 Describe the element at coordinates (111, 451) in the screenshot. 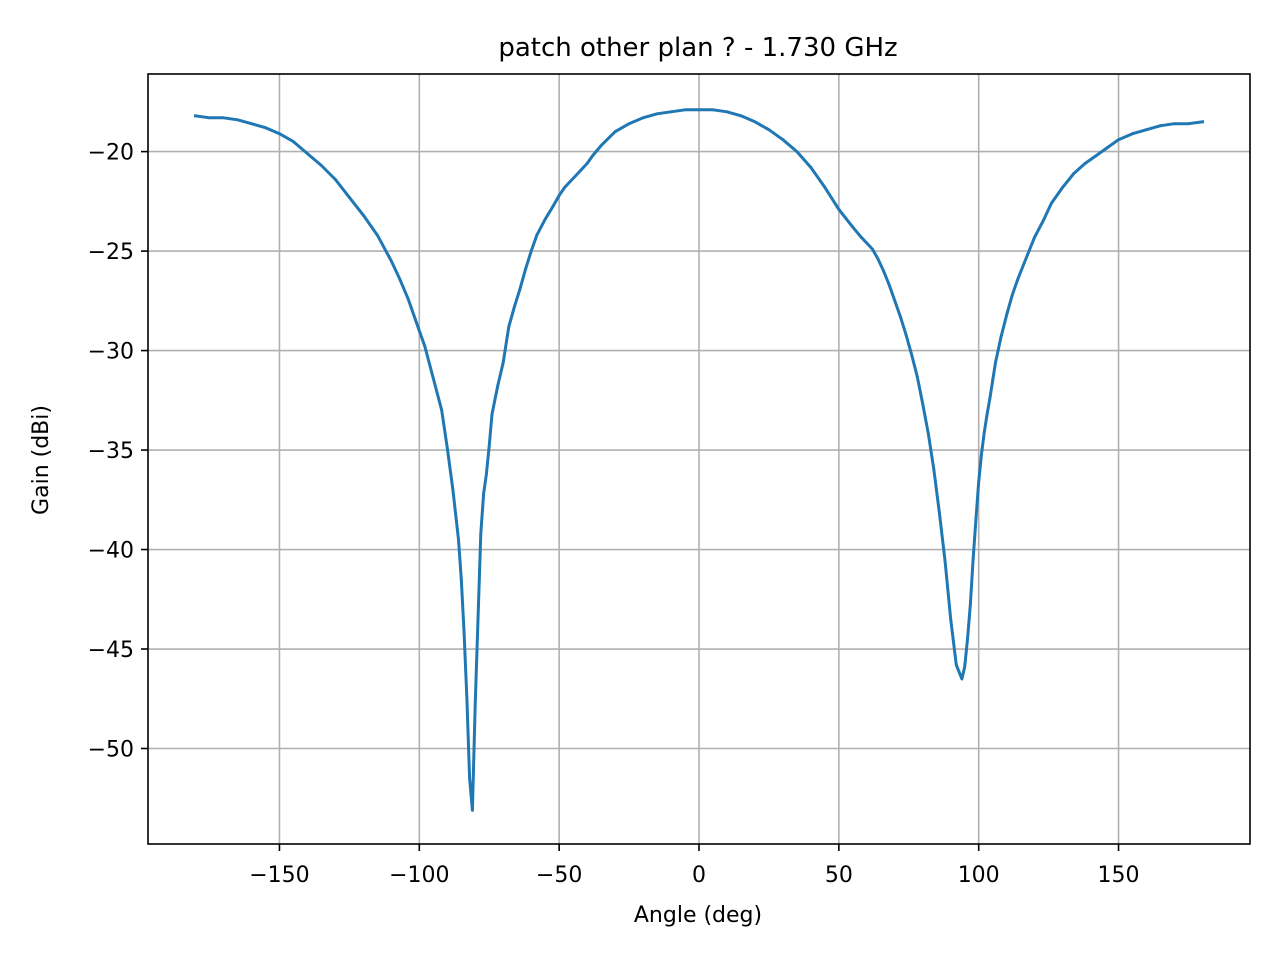

I see `y-tick-label: −35` at that location.